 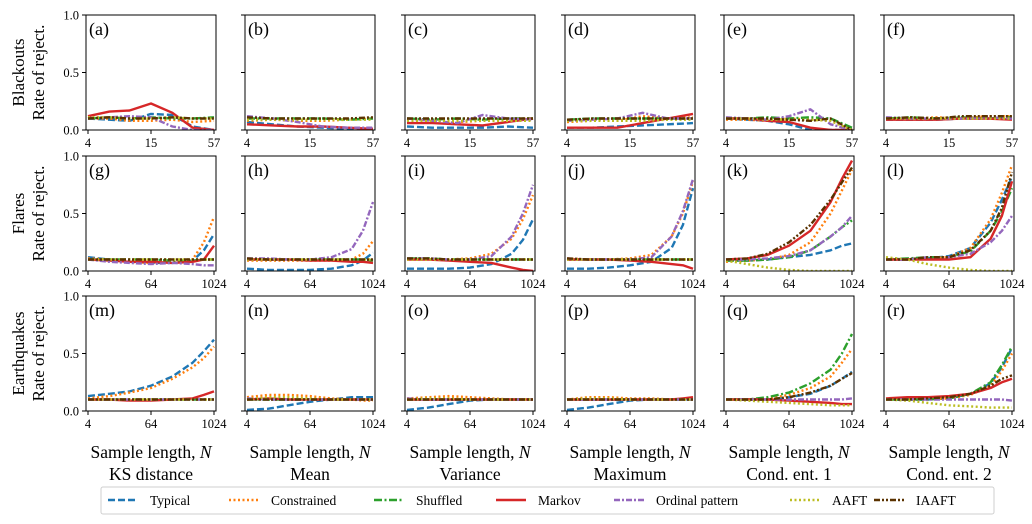 I want to click on panel-o: 4 64 1024 (o), so click(x=474, y=363).